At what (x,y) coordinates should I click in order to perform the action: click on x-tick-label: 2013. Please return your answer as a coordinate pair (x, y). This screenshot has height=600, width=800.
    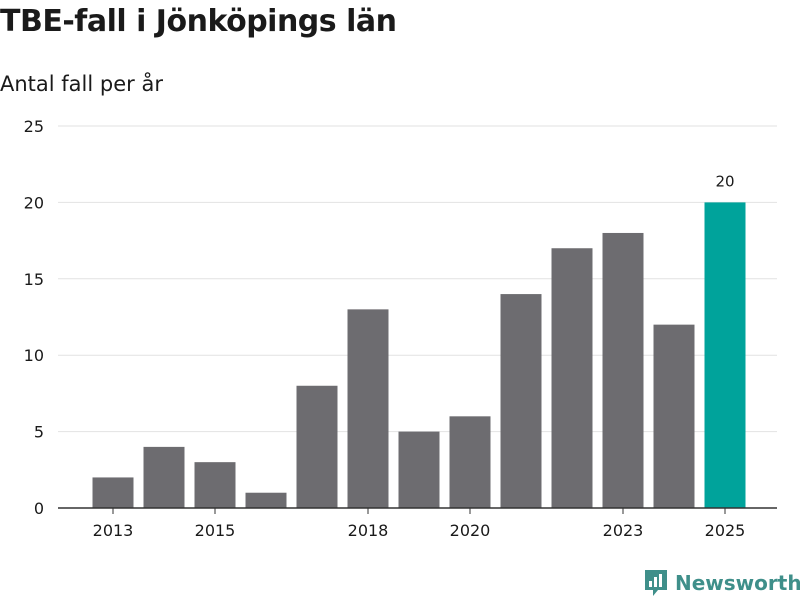
    Looking at the image, I should click on (113, 530).